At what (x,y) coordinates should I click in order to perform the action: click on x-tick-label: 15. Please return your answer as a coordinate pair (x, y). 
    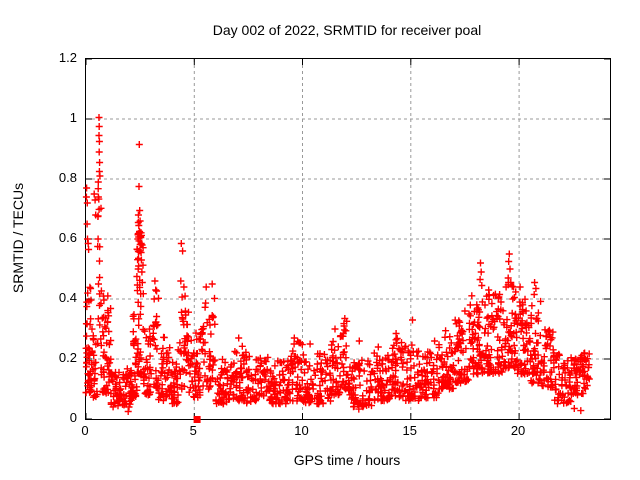
    Looking at the image, I should click on (410, 430).